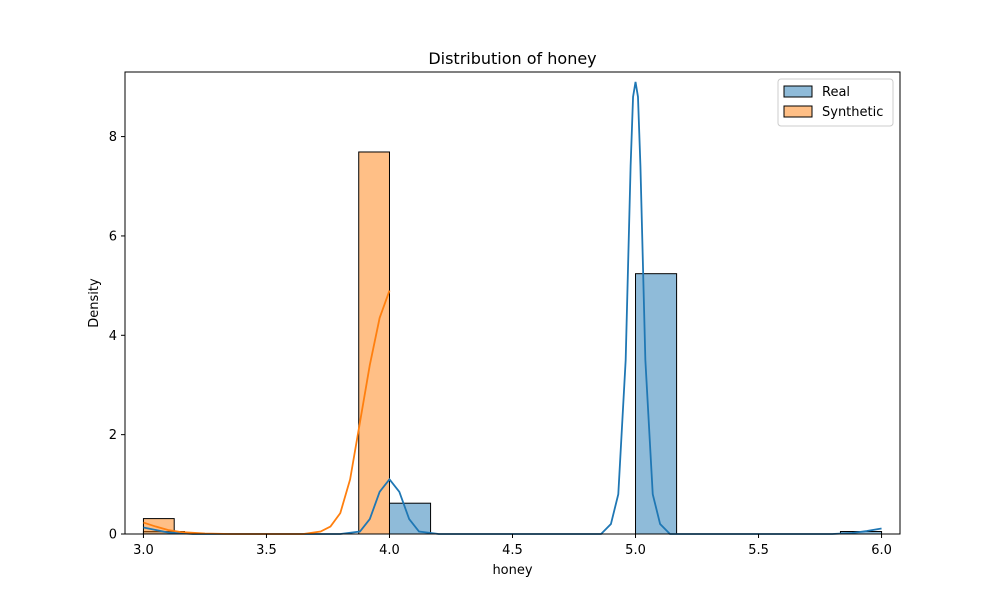 The image size is (1000, 600). I want to click on y-tick-label: 0, so click(113, 535).